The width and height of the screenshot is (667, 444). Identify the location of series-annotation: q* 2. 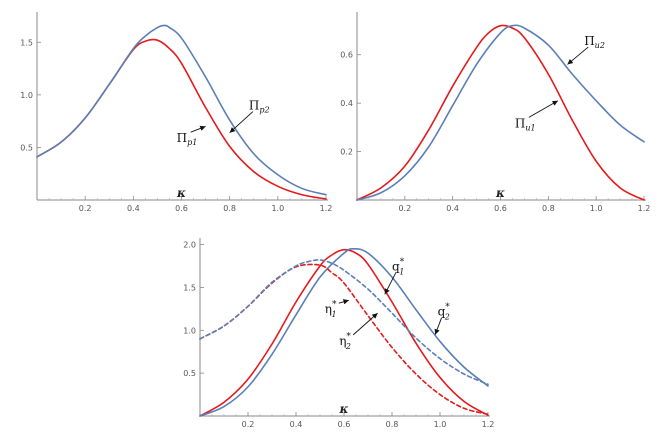
(442, 319).